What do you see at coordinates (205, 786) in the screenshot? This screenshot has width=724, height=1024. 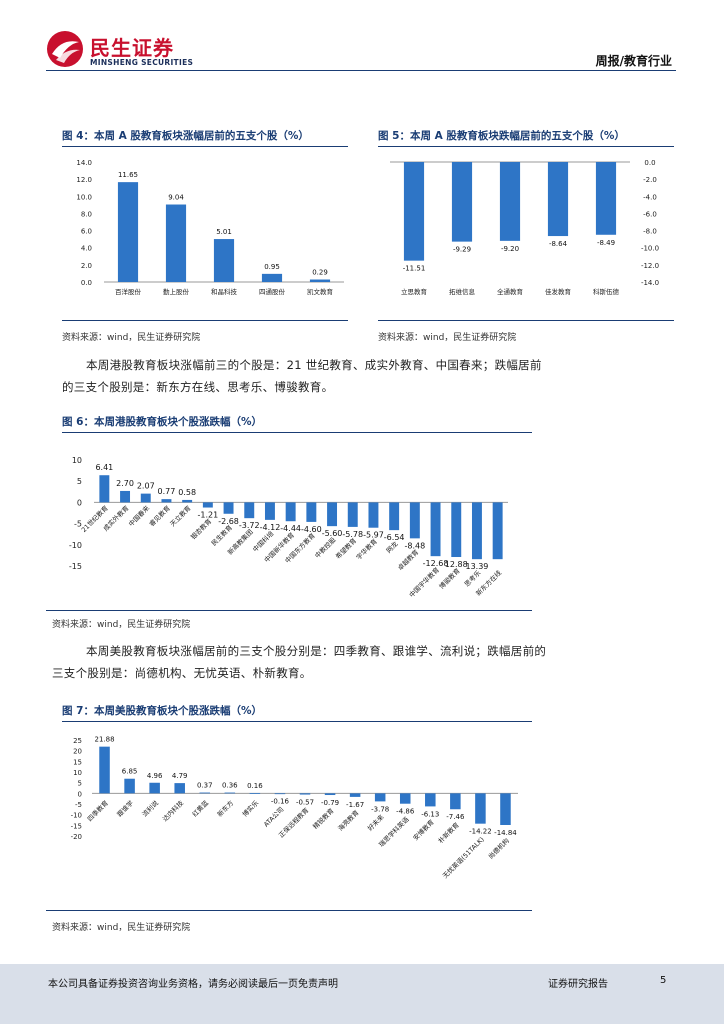 I see `data-label: 0.37` at bounding box center [205, 786].